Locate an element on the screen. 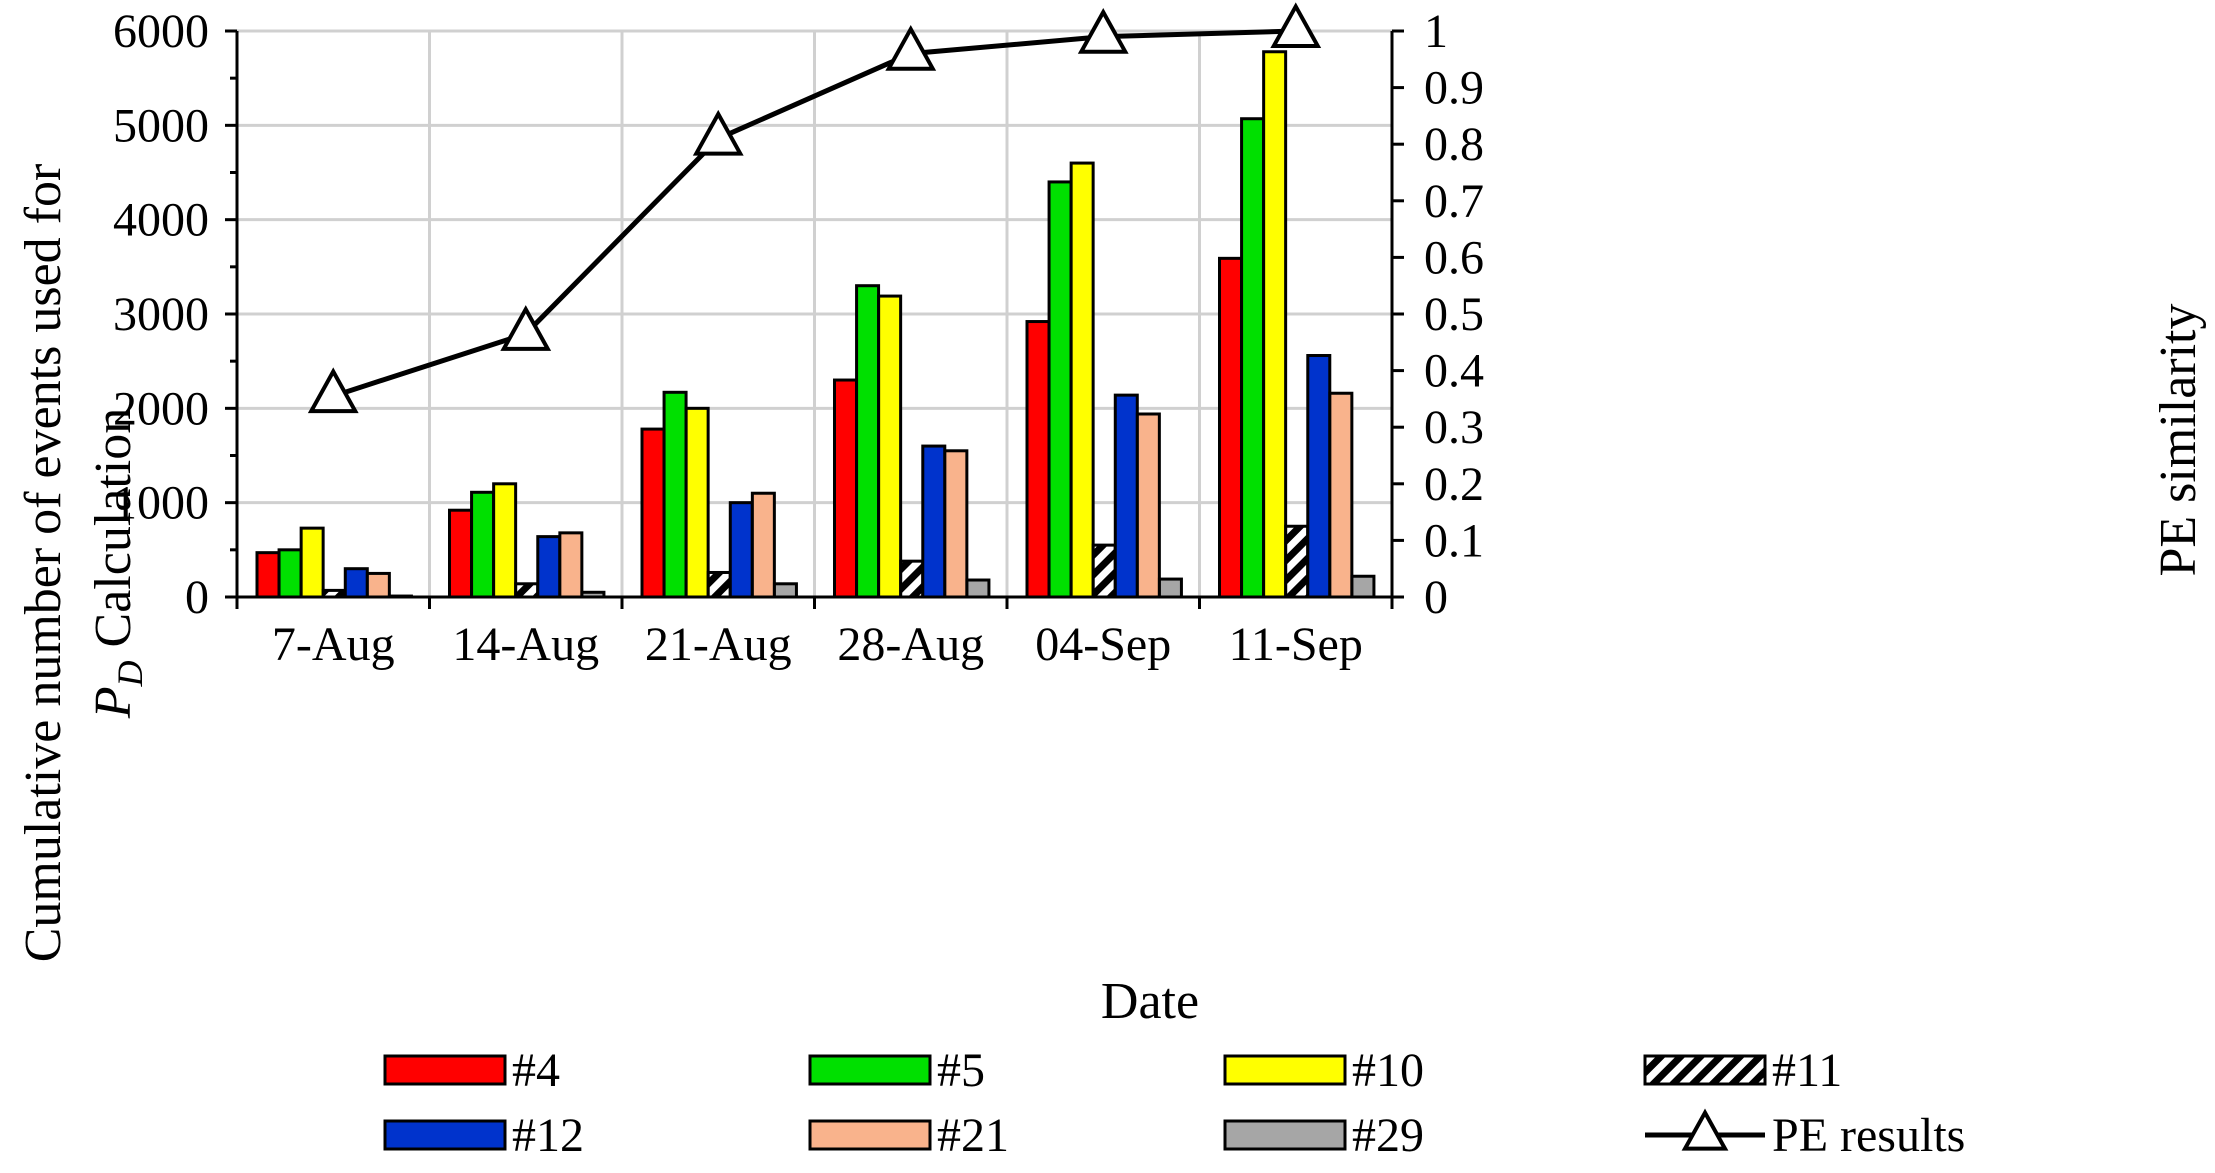 Image resolution: width=2215 pixels, height=1173 pixels. y-tick-label: 6000 is located at coordinates (161, 31).